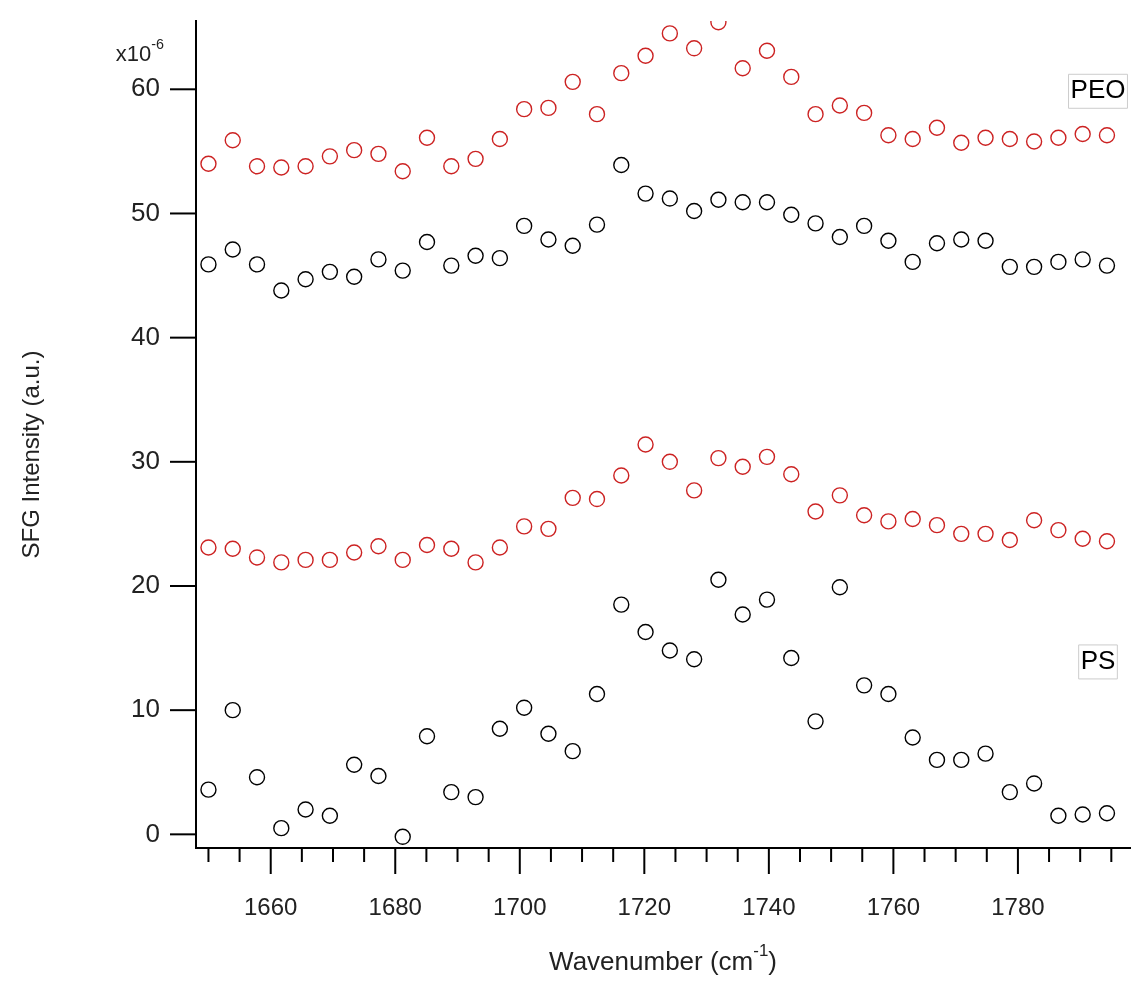  What do you see at coordinates (1018, 906) in the screenshot?
I see `x-tick-label: 1780` at bounding box center [1018, 906].